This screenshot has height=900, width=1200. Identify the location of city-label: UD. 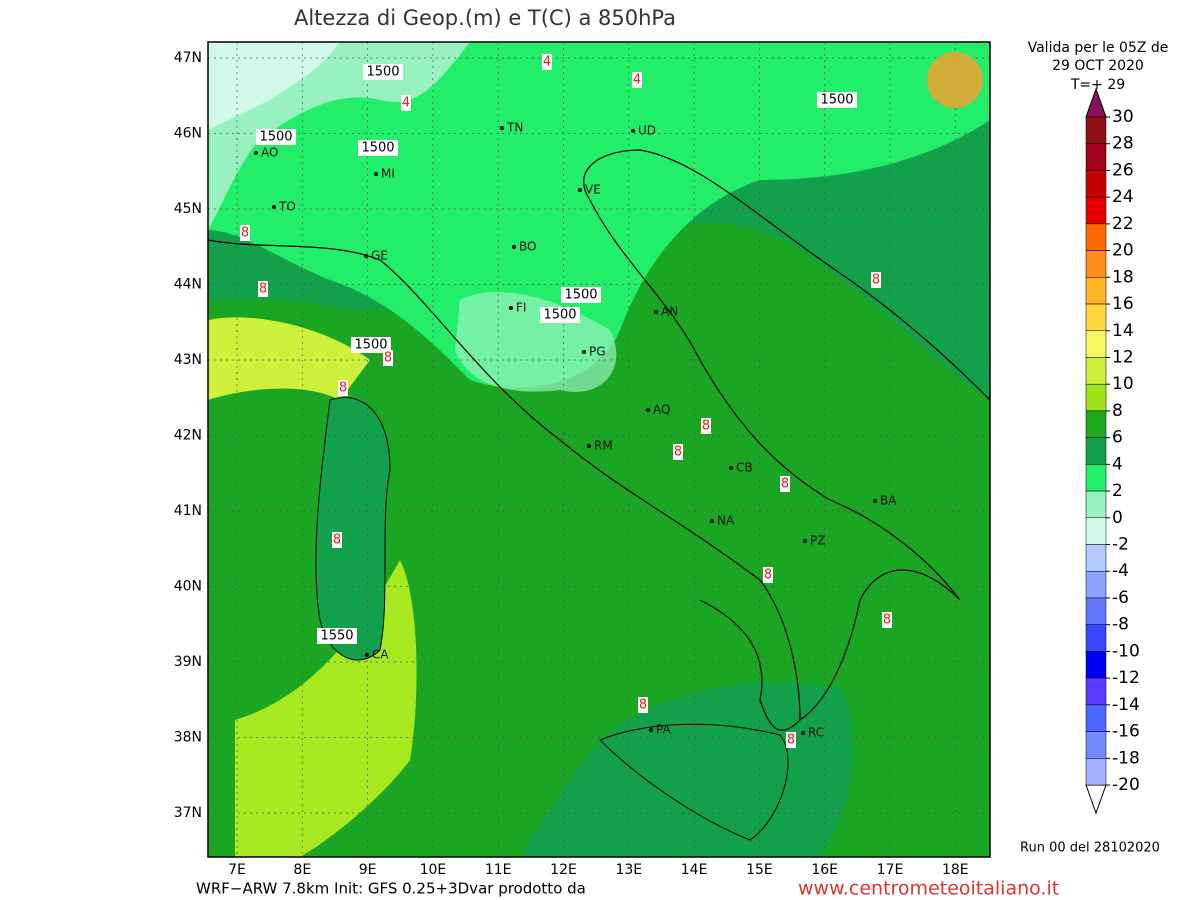
(647, 131).